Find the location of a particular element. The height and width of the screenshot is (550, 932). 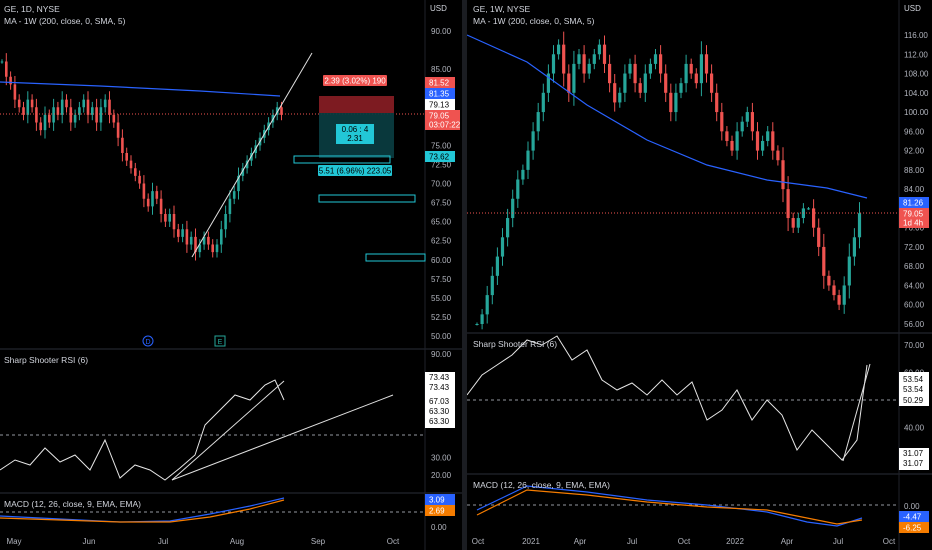

rsi-labels-box is located at coordinates (914, 389).